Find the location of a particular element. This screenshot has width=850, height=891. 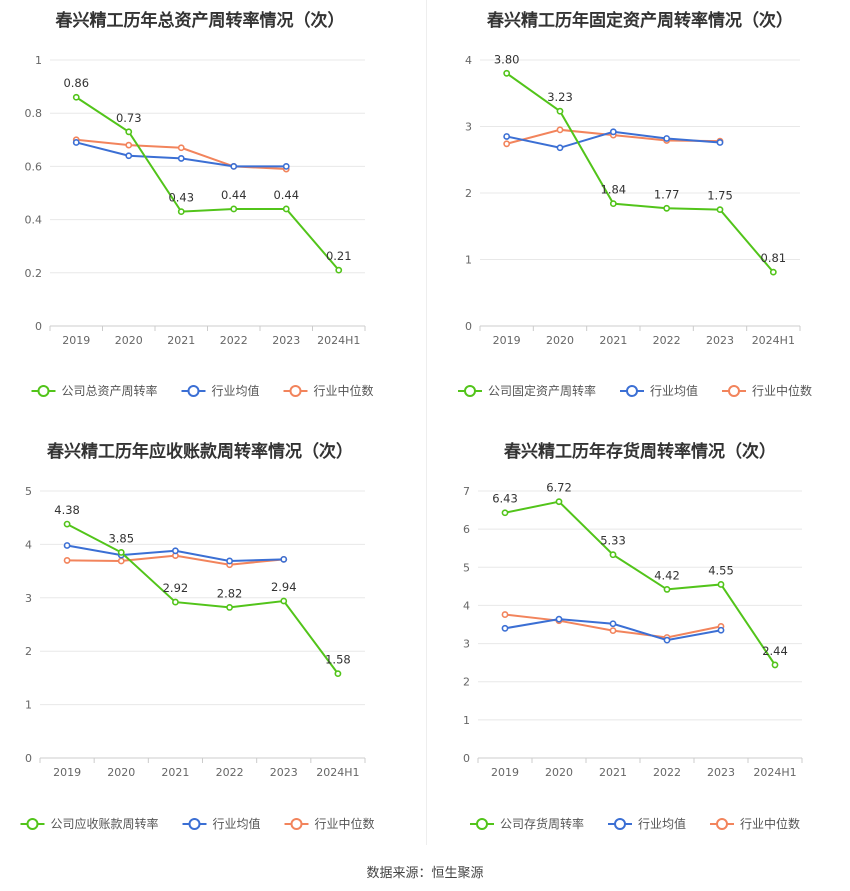

chart-title: 春兴精工历年固定资产周转率情况（次） is located at coordinates (640, 20).